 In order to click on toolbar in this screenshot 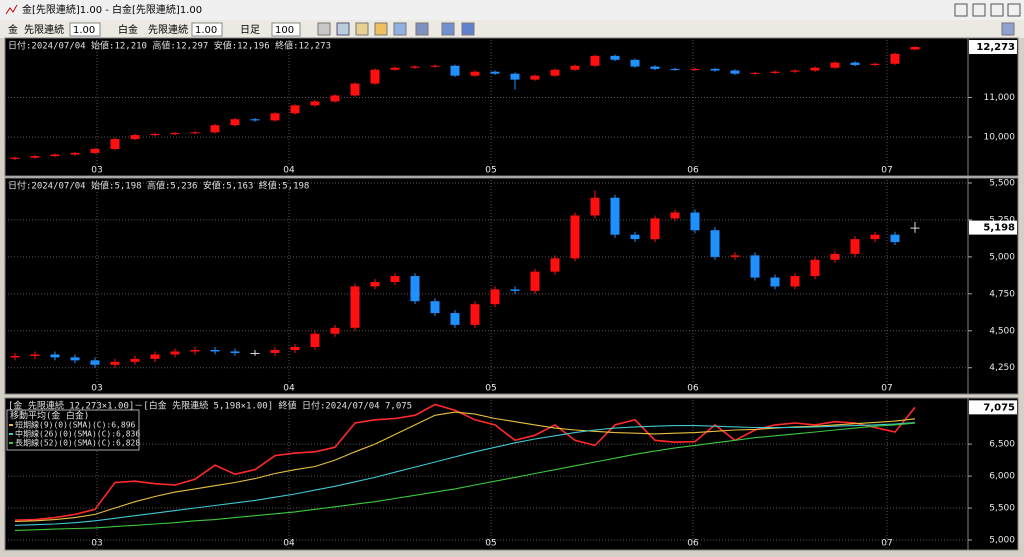, I will do `click(512, 29)`.